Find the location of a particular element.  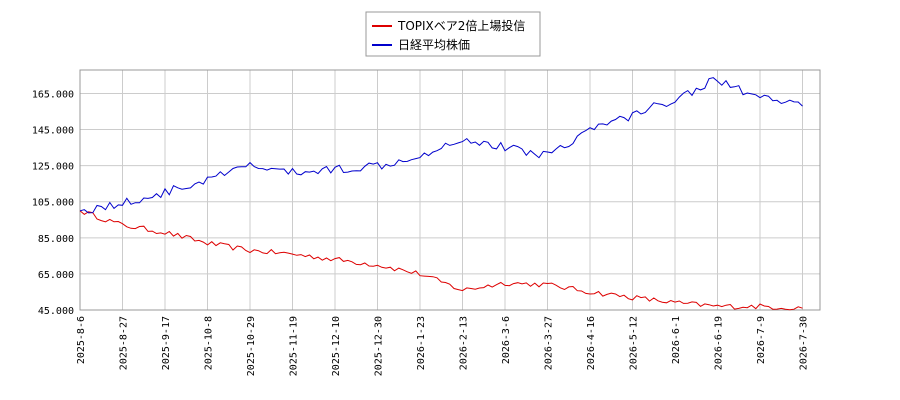

legend: TOPIXベア2倍上場投信 日経平均株価 is located at coordinates (453, 34).